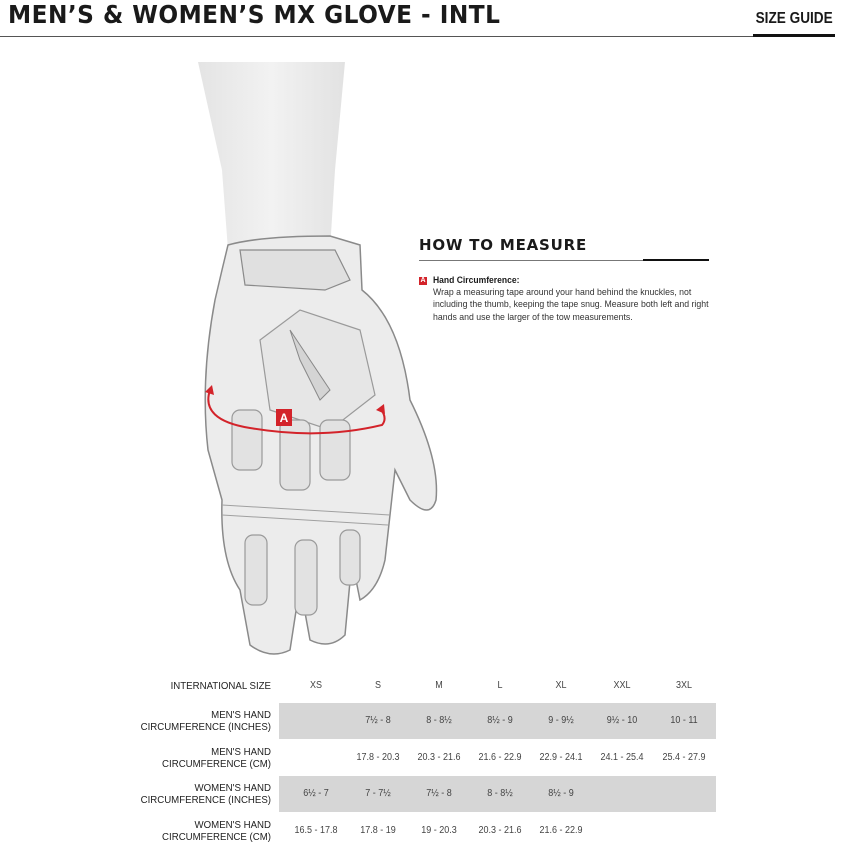  I want to click on size-header: M, so click(439, 685).